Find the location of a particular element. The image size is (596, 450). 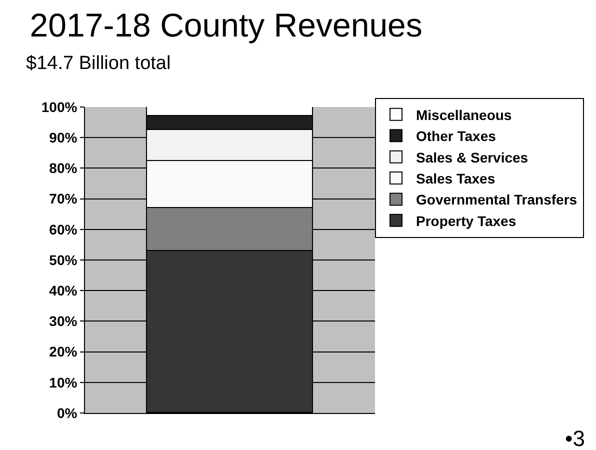

y-tick-label: 40% is located at coordinates (63, 290).